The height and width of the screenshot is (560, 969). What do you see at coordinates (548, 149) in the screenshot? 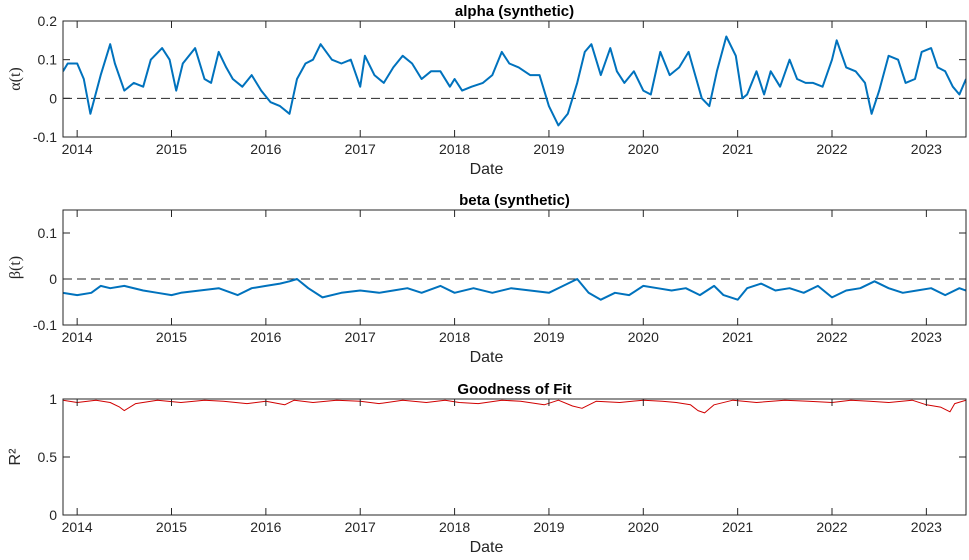
I see `alpha-xtick-label: 2019` at bounding box center [548, 149].